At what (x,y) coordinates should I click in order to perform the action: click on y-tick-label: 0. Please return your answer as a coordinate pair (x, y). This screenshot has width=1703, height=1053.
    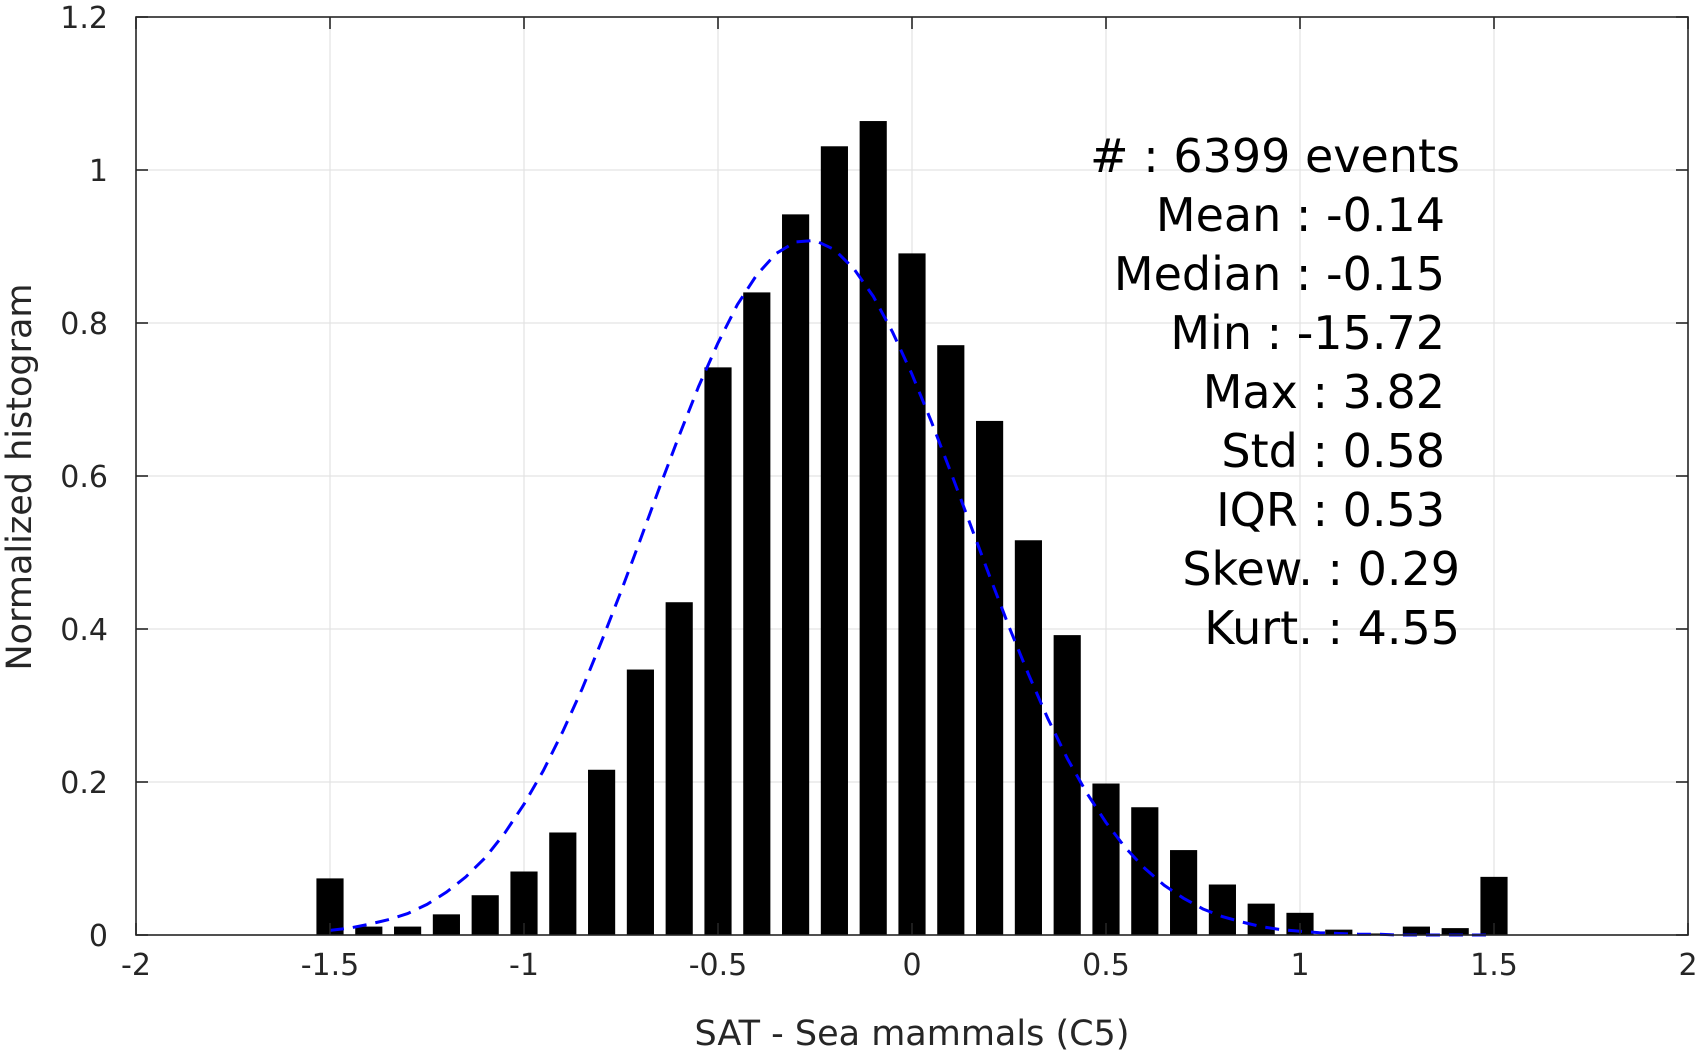
    Looking at the image, I should click on (98, 936).